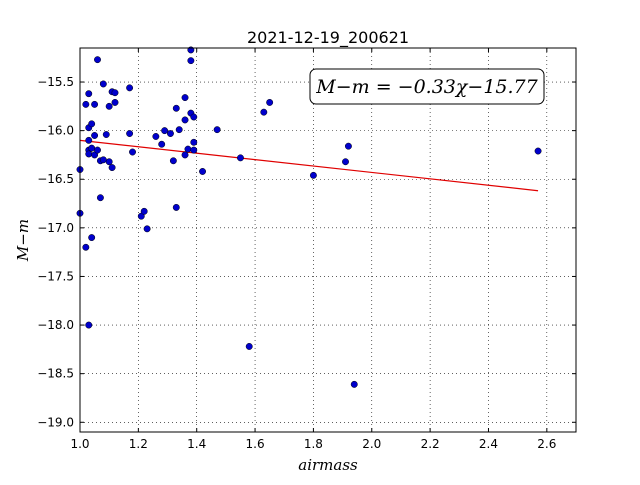 This screenshot has width=640, height=485. I want to click on x-tick-label: 2.6, so click(546, 444).